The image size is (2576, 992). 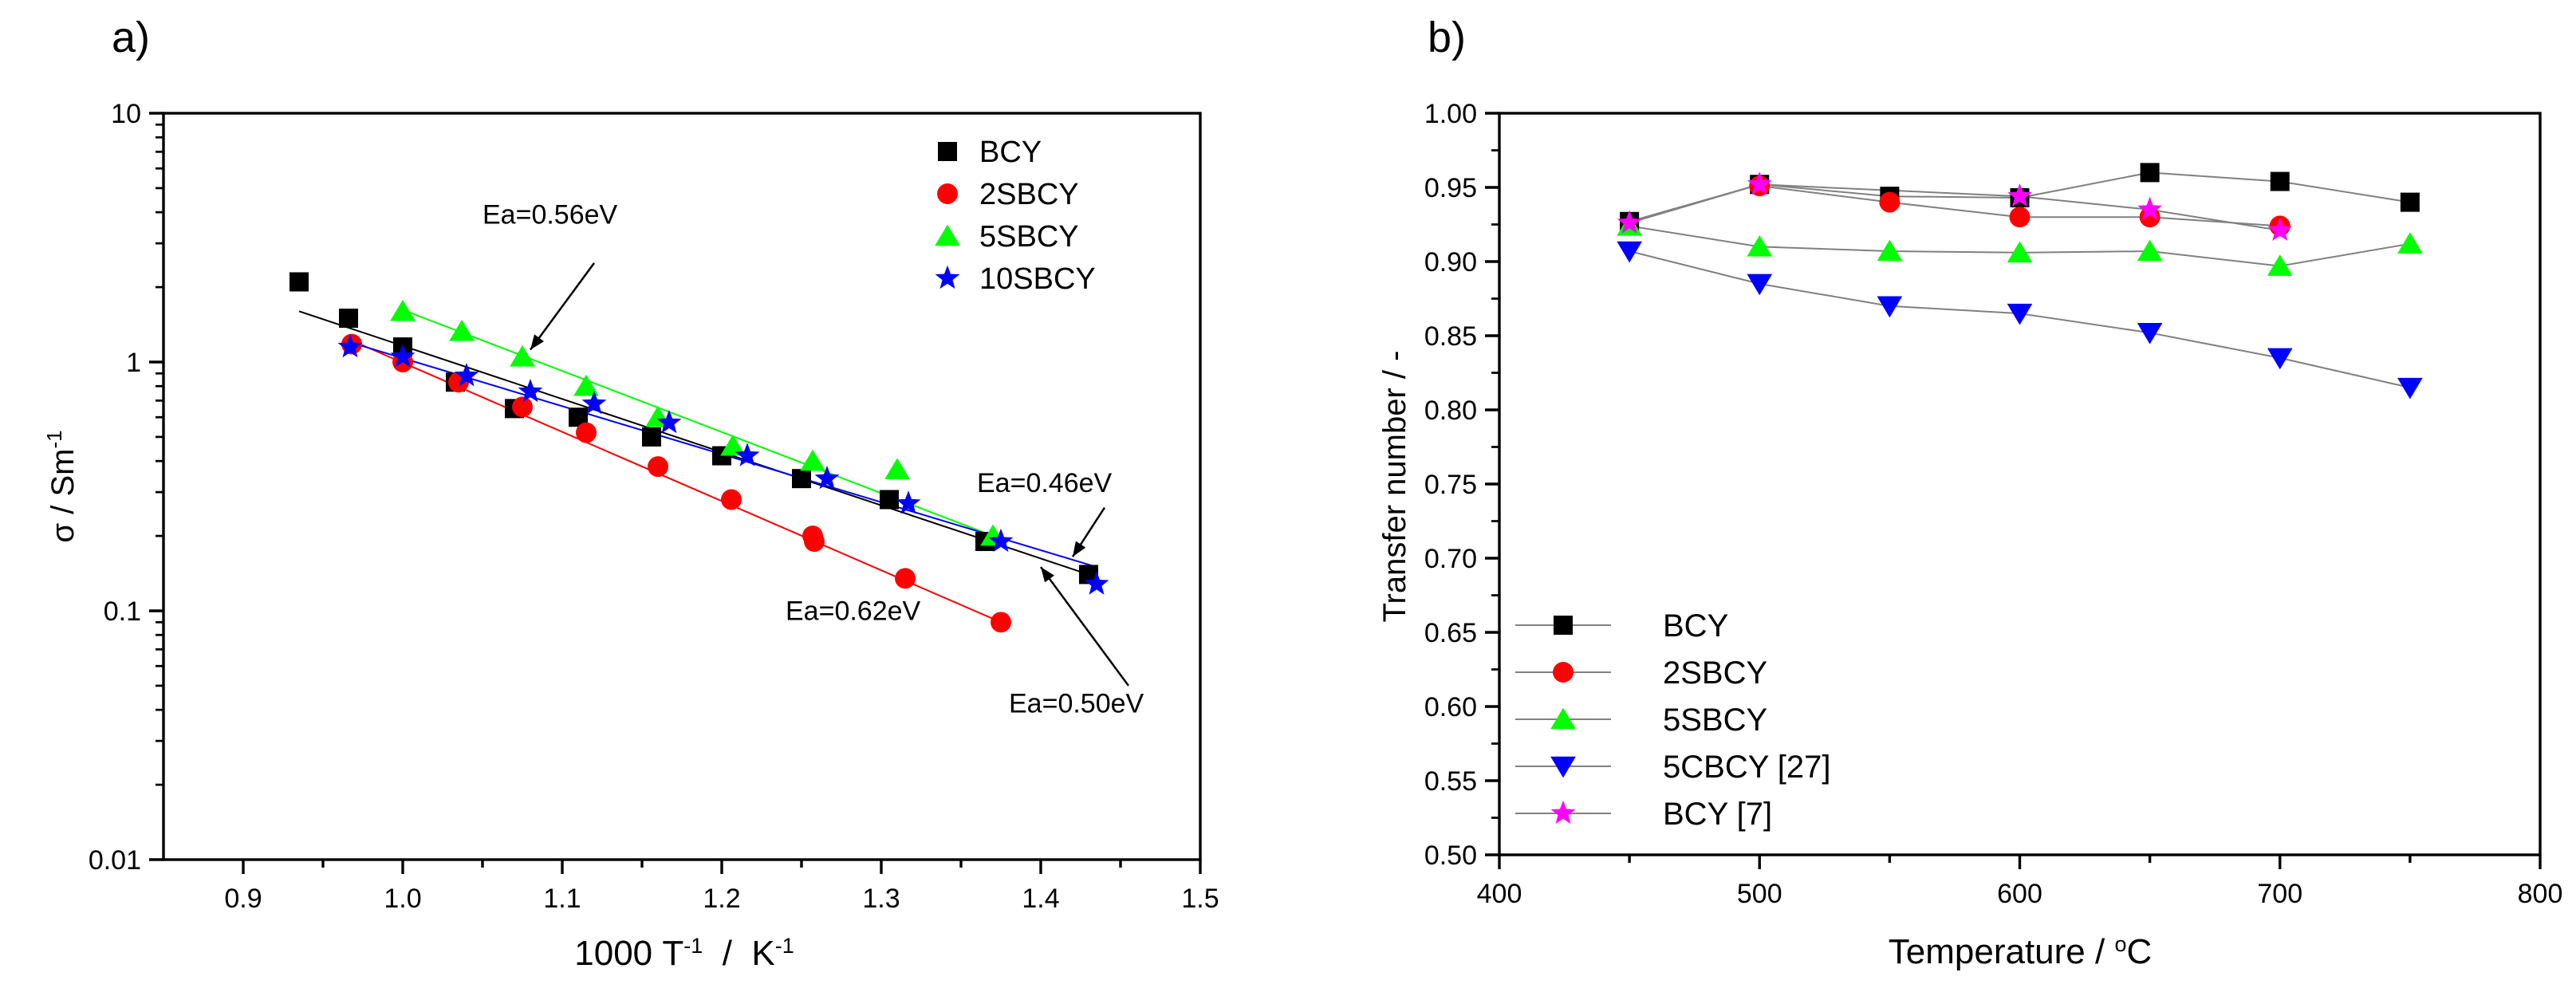 What do you see at coordinates (1200, 899) in the screenshot?
I see `x-tick-label: 1.5` at bounding box center [1200, 899].